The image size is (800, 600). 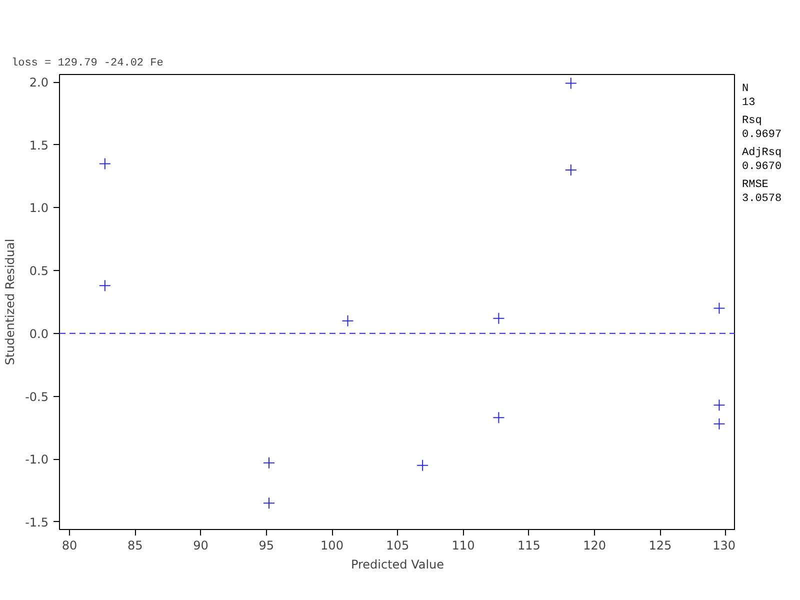 I want to click on text: RMSE, so click(x=755, y=185).